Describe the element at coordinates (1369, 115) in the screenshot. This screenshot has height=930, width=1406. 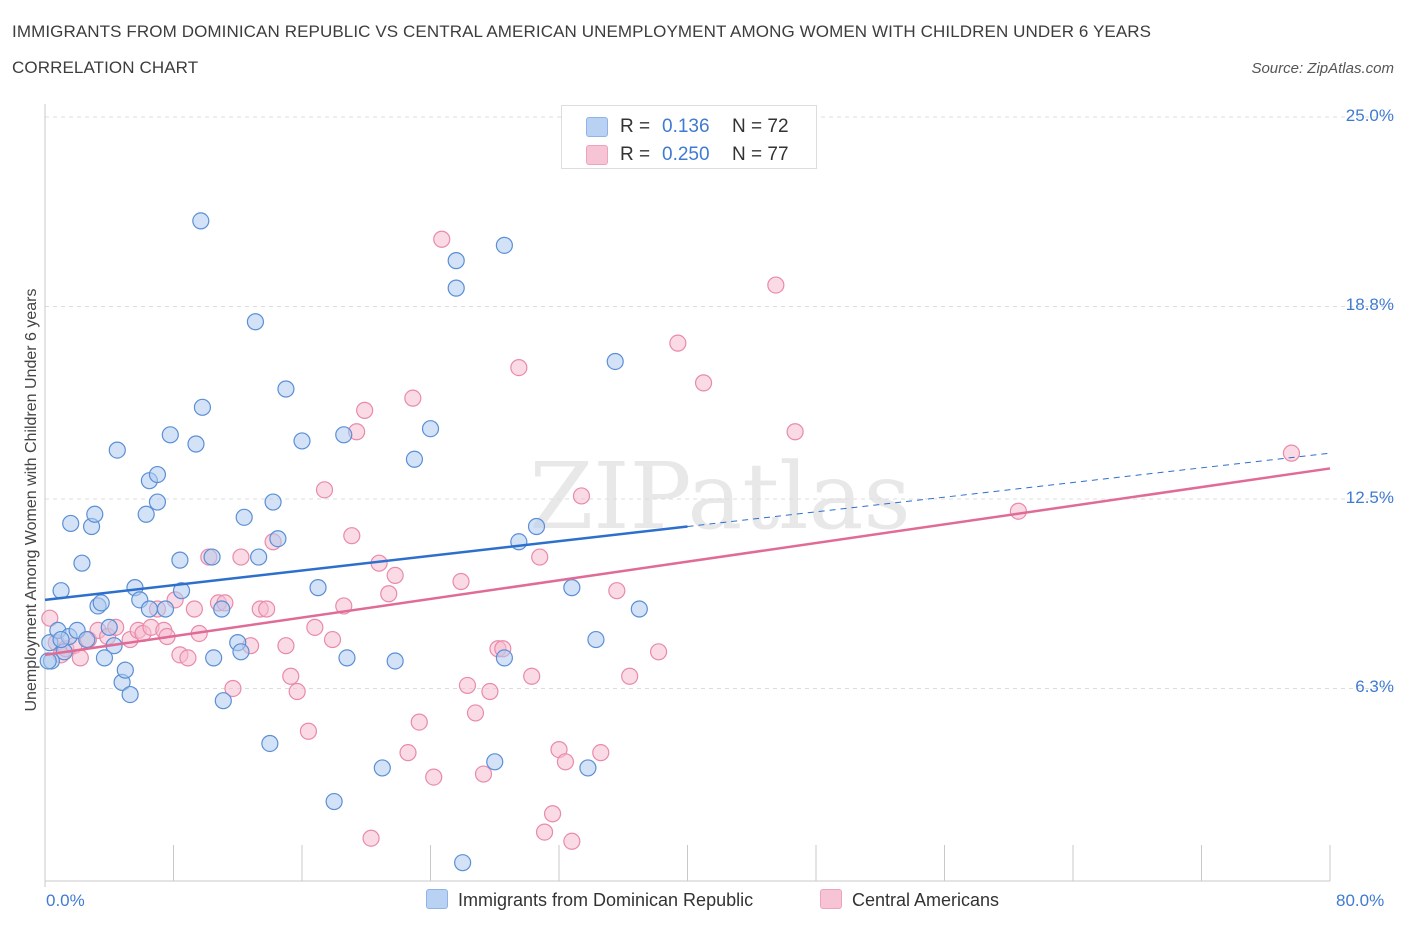
I see `y-tick-label: 25.0%` at that location.